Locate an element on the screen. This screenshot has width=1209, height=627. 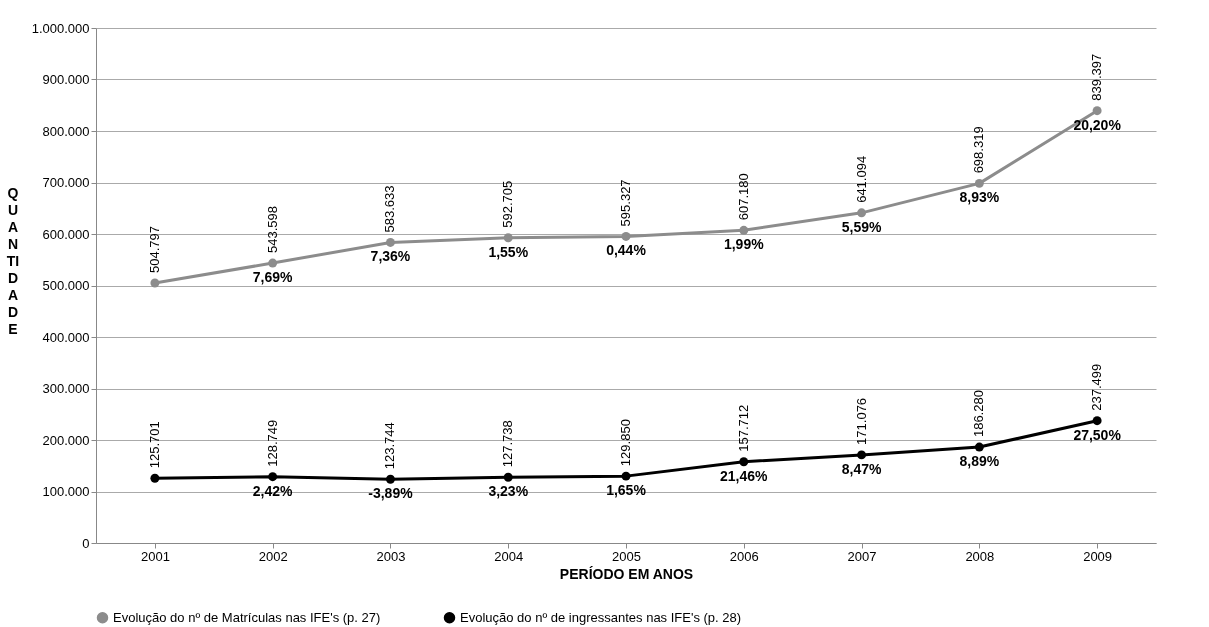
annotation: 27,50% is located at coordinates (1097, 434).